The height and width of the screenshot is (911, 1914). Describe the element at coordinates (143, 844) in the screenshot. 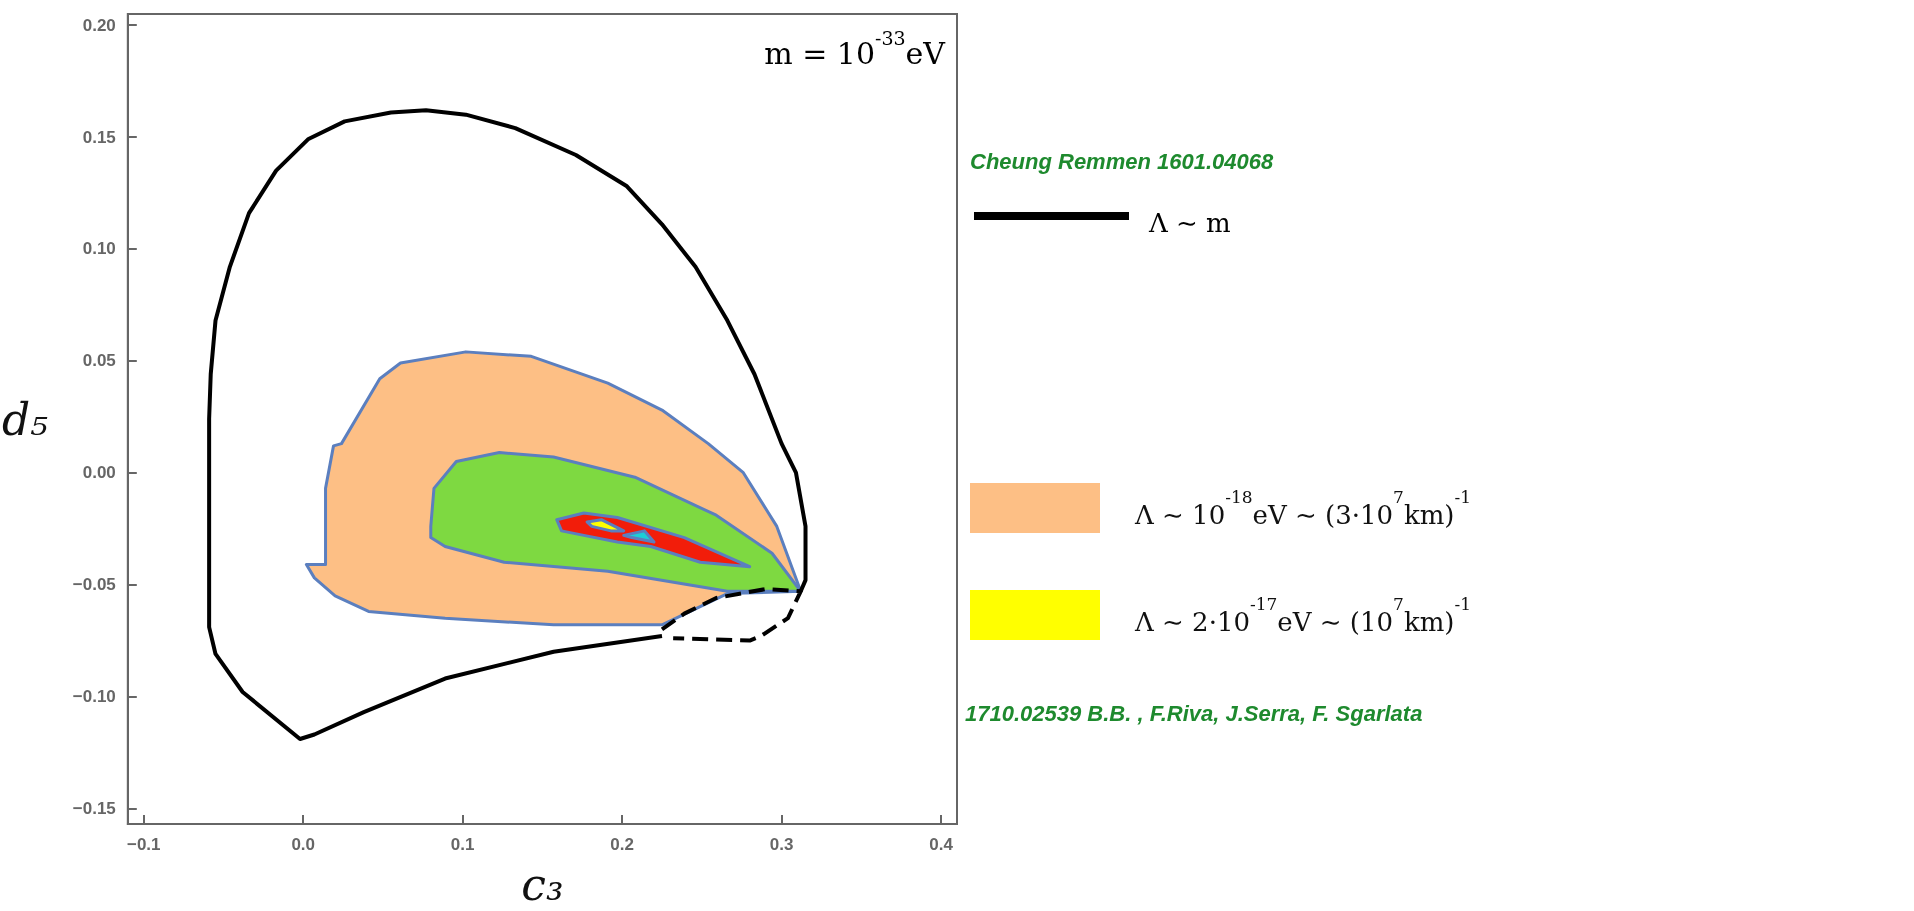

I see `x-tick-label: −0.1` at that location.